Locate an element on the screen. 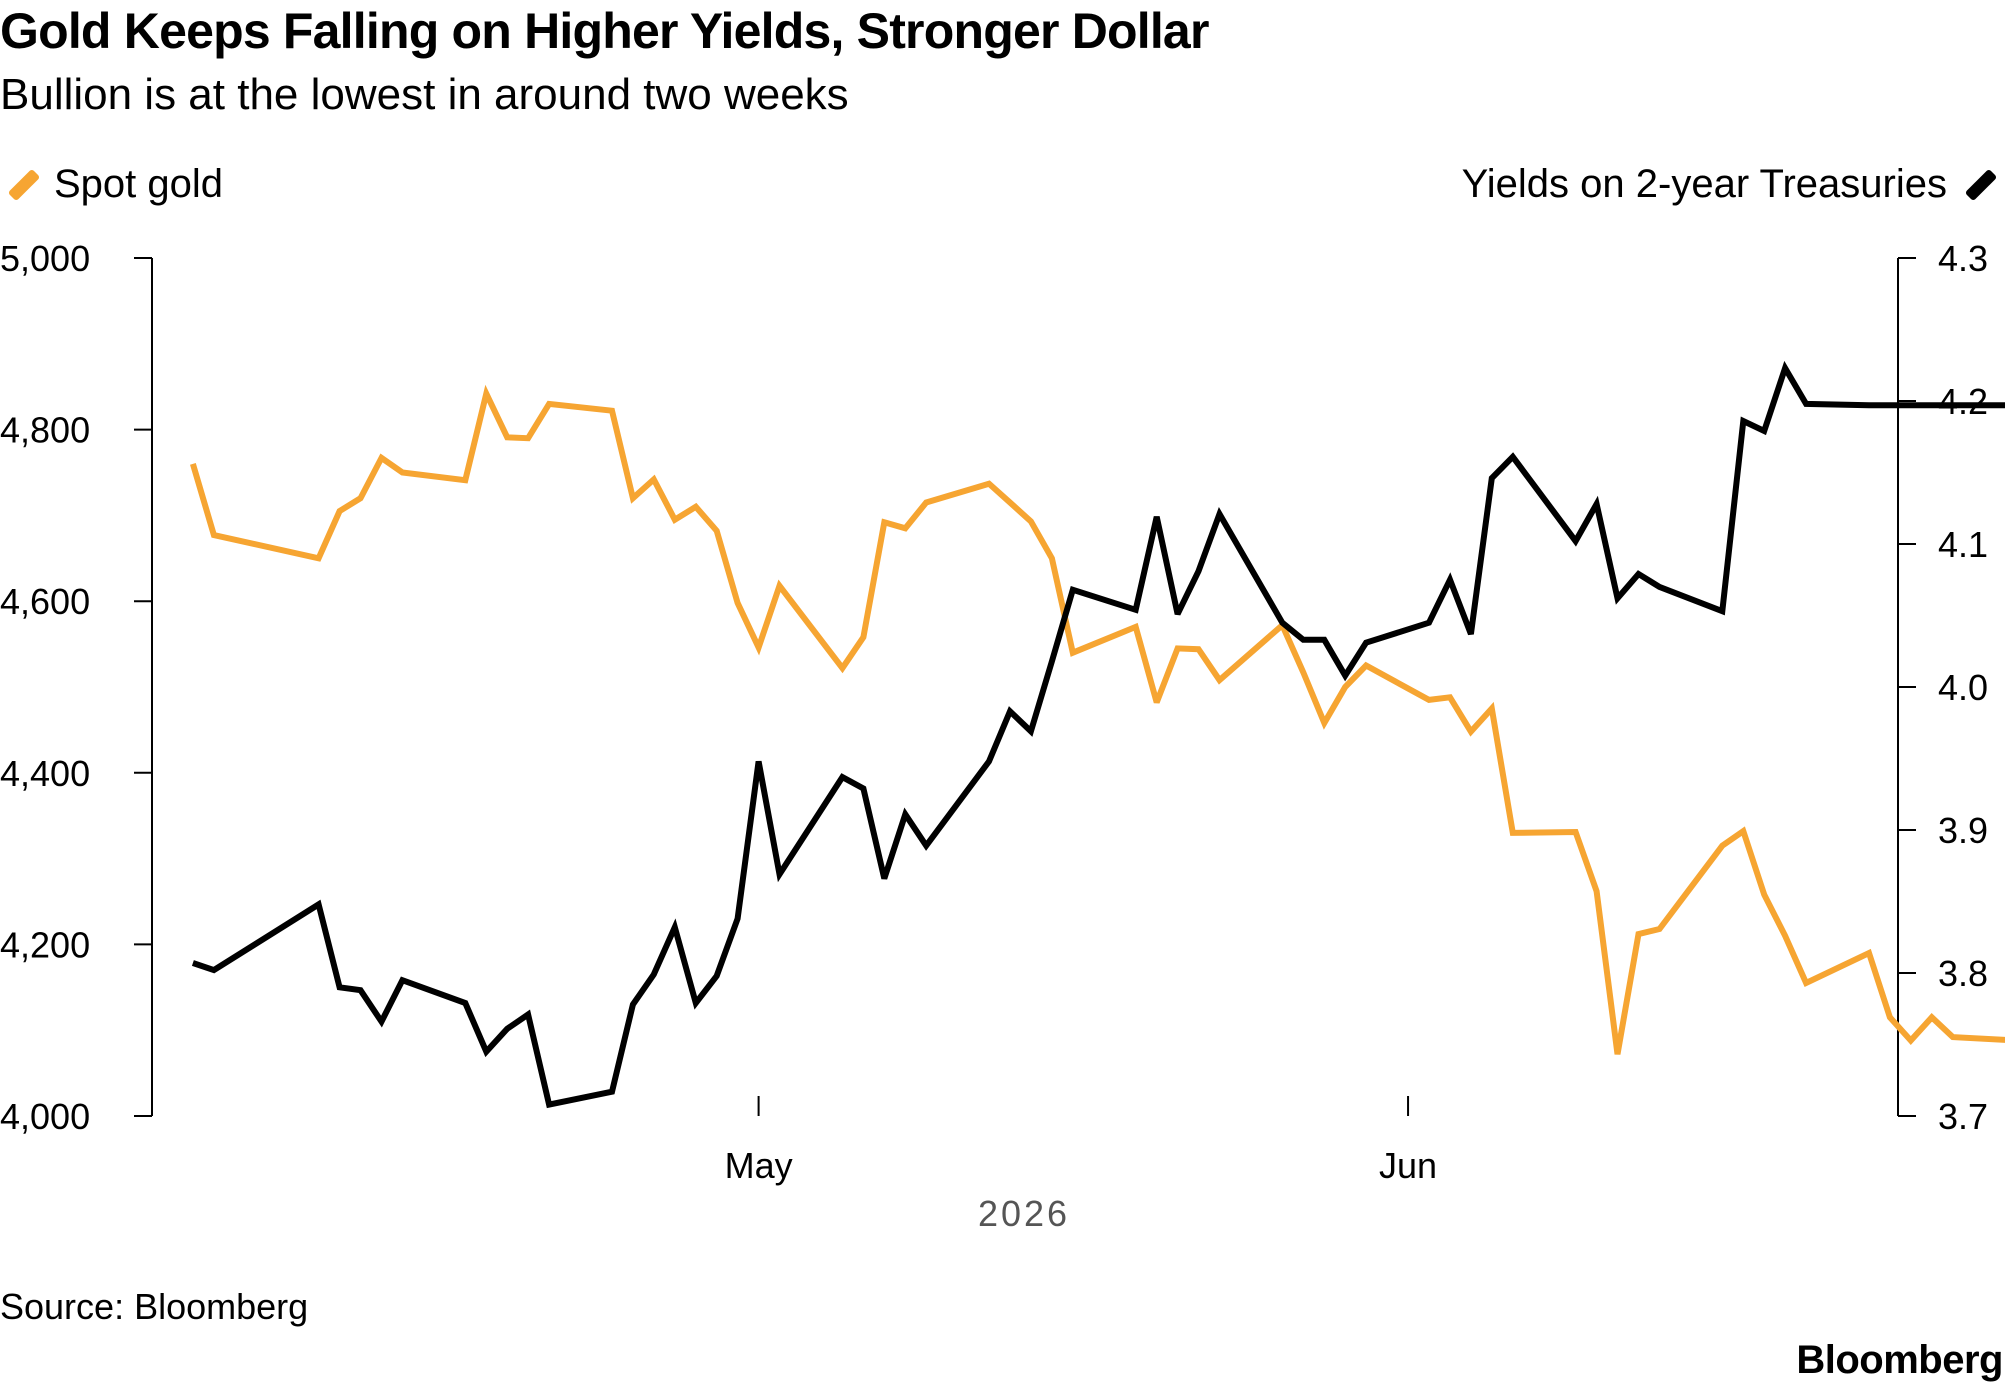 Image resolution: width=2005 pixels, height=1392 pixels. legend-treasury-yields-label: Yields on 2-year Treasuries is located at coordinates (1704, 184).